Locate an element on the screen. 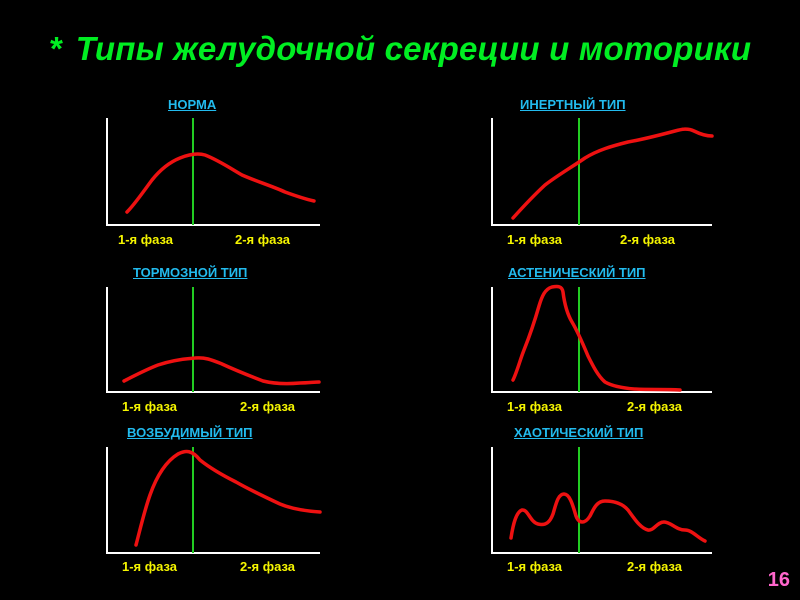 This screenshot has width=800, height=600. curve-tormoz is located at coordinates (221, 371).